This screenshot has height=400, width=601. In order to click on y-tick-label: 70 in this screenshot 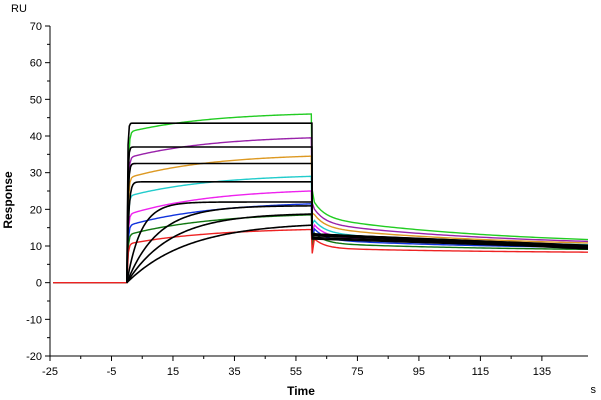, I will do `click(36, 27)`.